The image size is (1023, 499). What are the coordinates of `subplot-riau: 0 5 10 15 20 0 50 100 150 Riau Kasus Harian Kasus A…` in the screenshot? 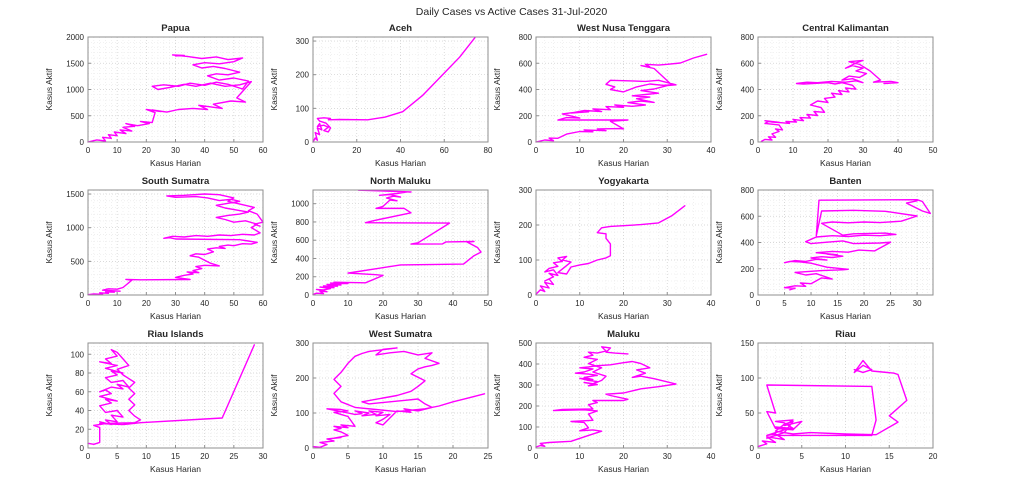 It's located at (826, 401).